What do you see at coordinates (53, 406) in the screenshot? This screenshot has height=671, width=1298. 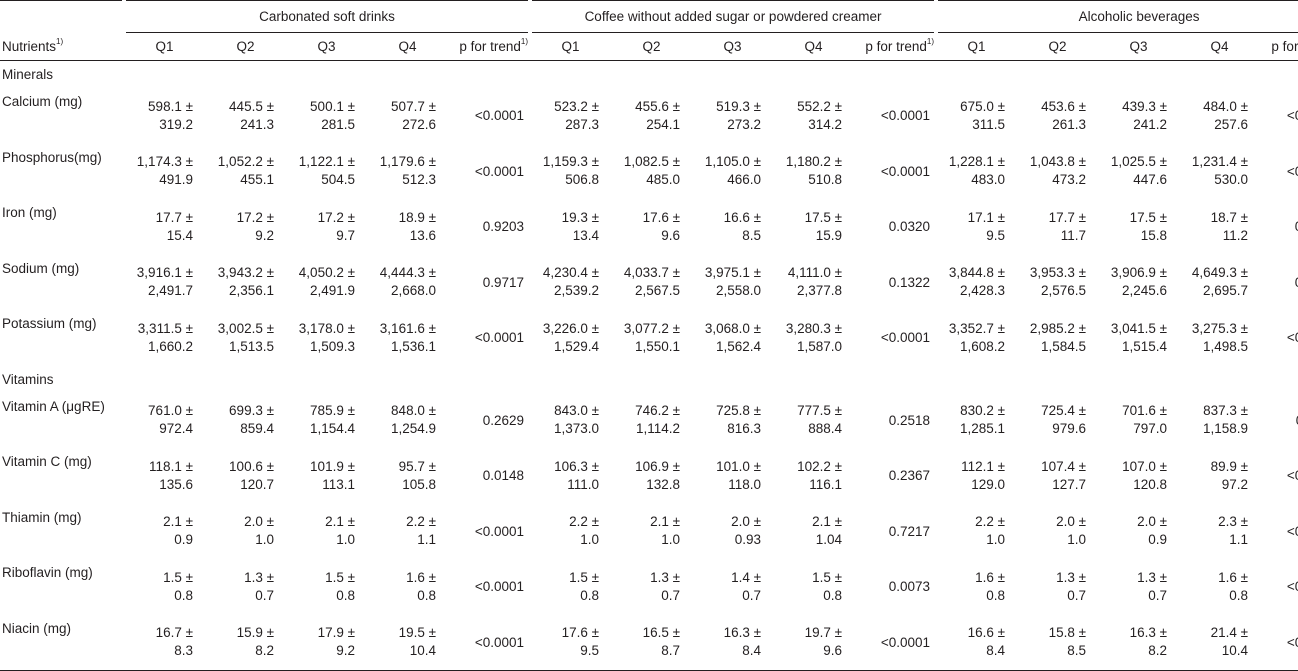 I see `nutrient-label: Vitamin A (μgRE)` at bounding box center [53, 406].